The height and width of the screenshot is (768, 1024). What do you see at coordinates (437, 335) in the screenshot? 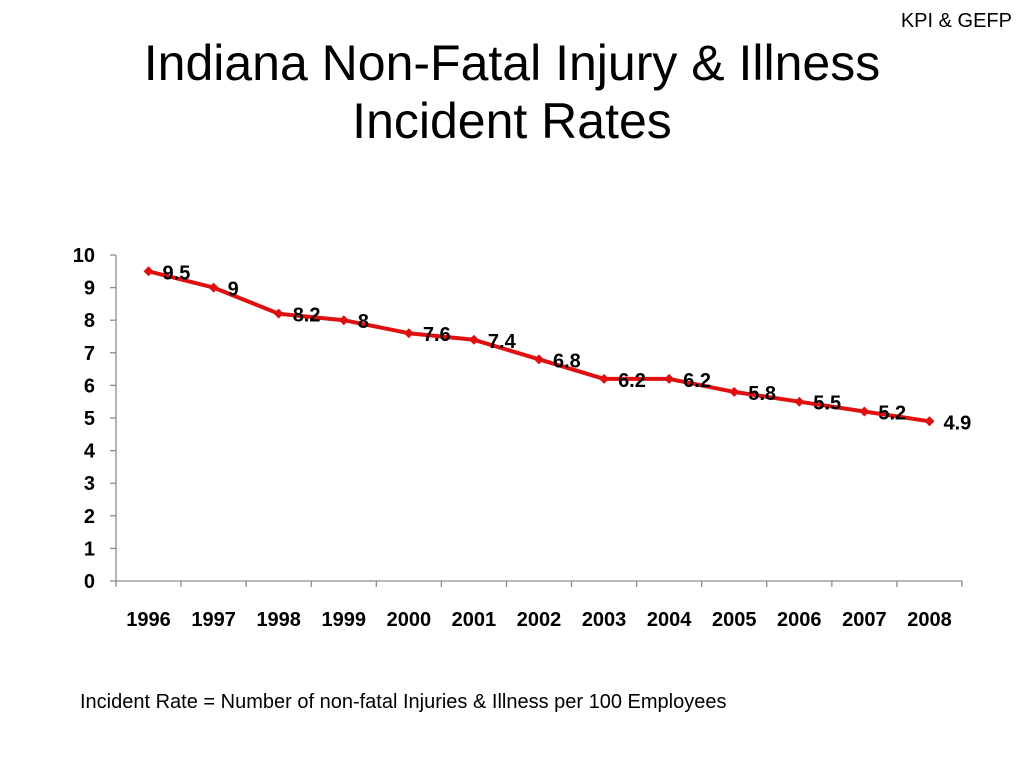
I see `data-label: 7.6` at bounding box center [437, 335].